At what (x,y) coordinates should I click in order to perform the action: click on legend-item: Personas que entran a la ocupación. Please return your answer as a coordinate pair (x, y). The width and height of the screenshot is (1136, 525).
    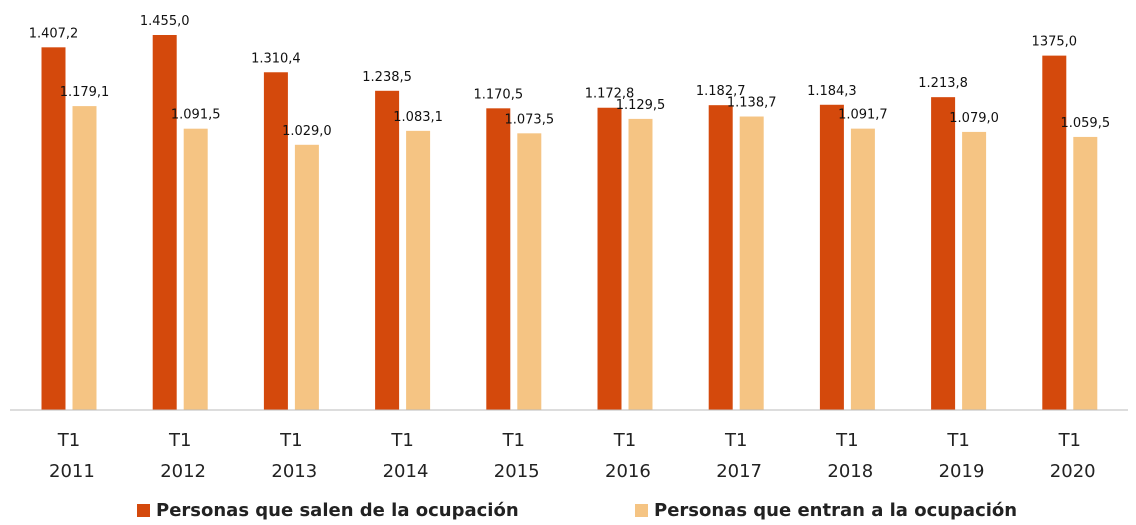
    Looking at the image, I should click on (826, 510).